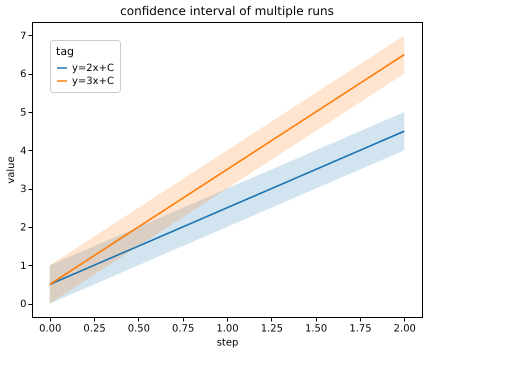 The image size is (512, 384). I want to click on x-tick-label: 1.50, so click(316, 329).